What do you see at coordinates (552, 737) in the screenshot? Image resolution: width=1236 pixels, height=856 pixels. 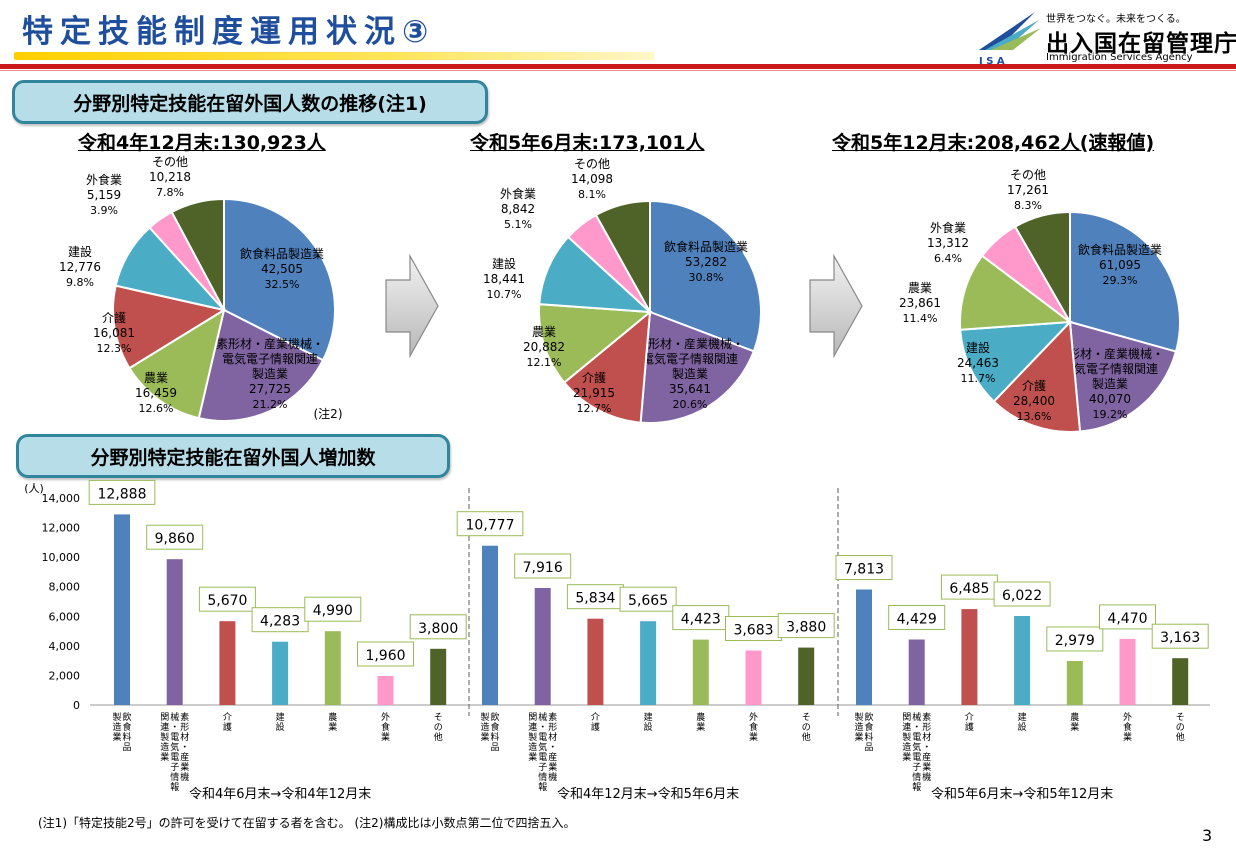 I see `category-label: 材` at bounding box center [552, 737].